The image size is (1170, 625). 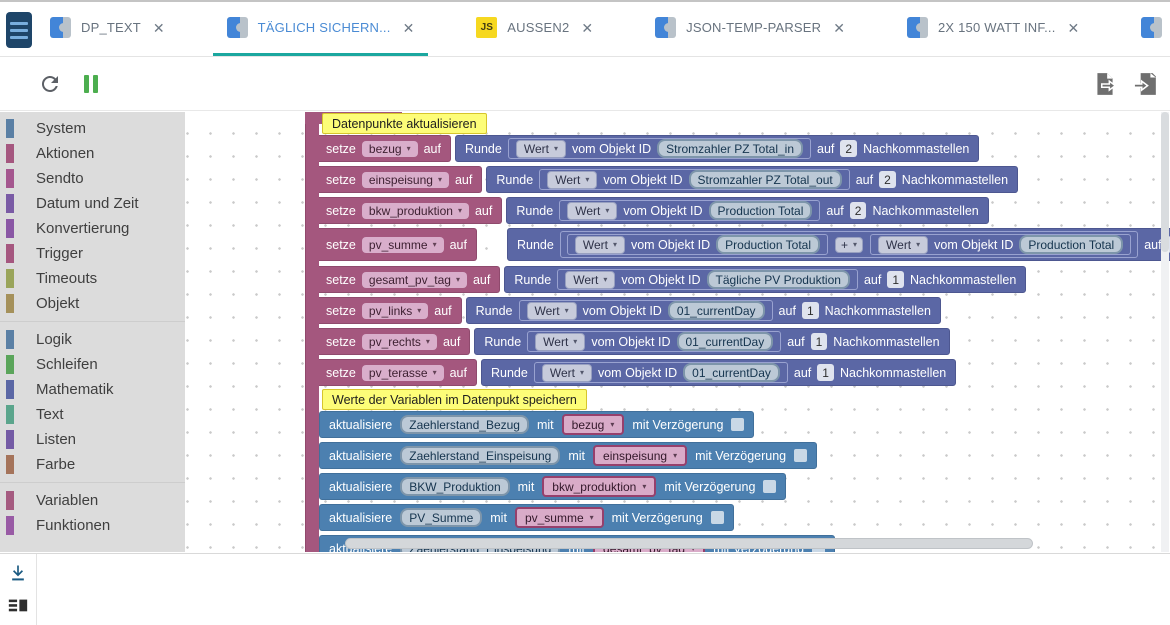 I want to click on variables-set-block: setze gesamt_pv_tag ▾ auf, so click(x=410, y=279).